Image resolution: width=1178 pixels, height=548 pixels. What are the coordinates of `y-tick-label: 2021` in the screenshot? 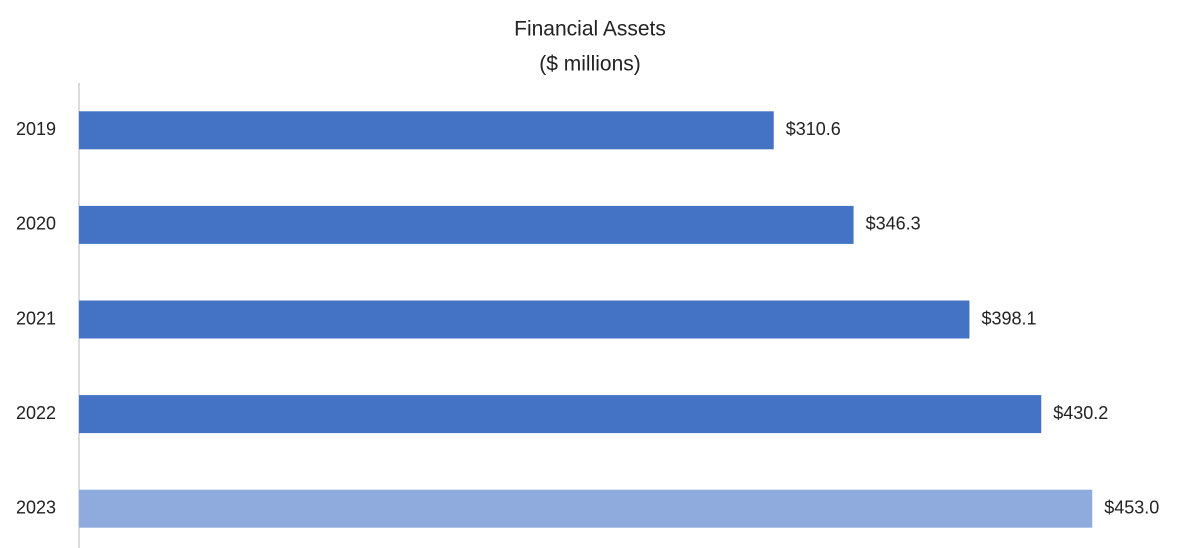 It's located at (36, 318).